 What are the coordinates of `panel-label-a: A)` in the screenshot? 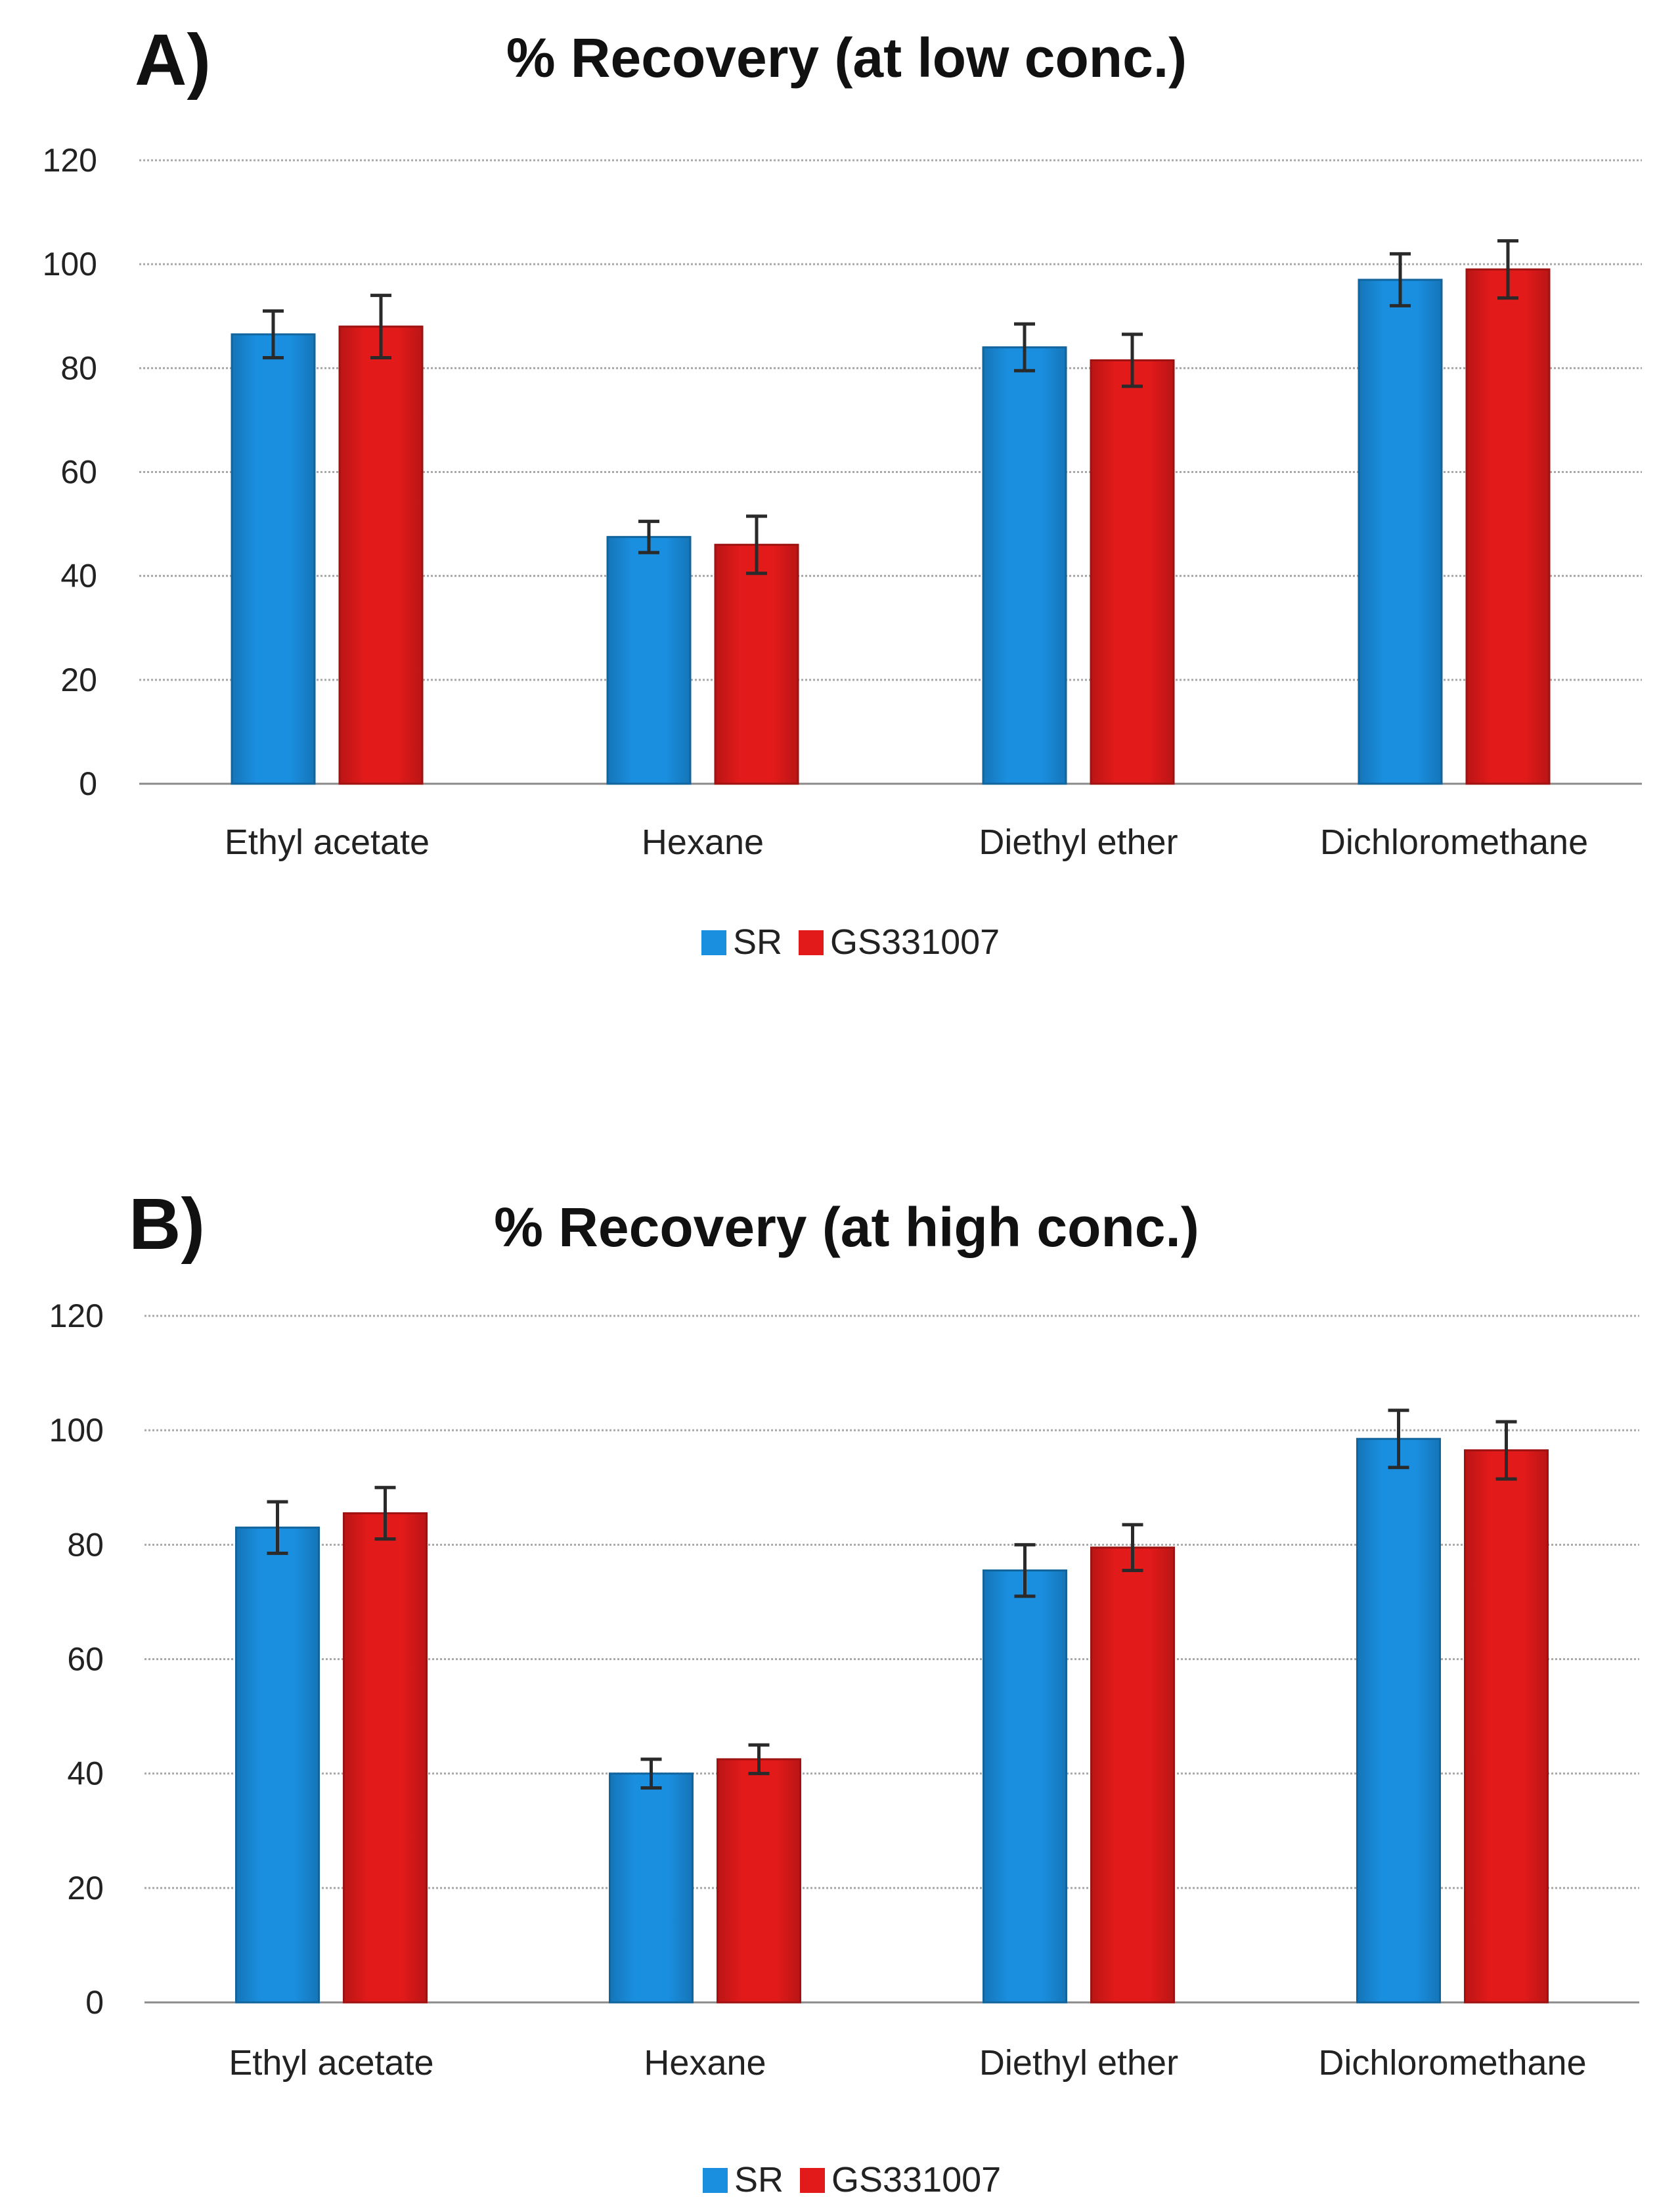 It's located at (173, 60).